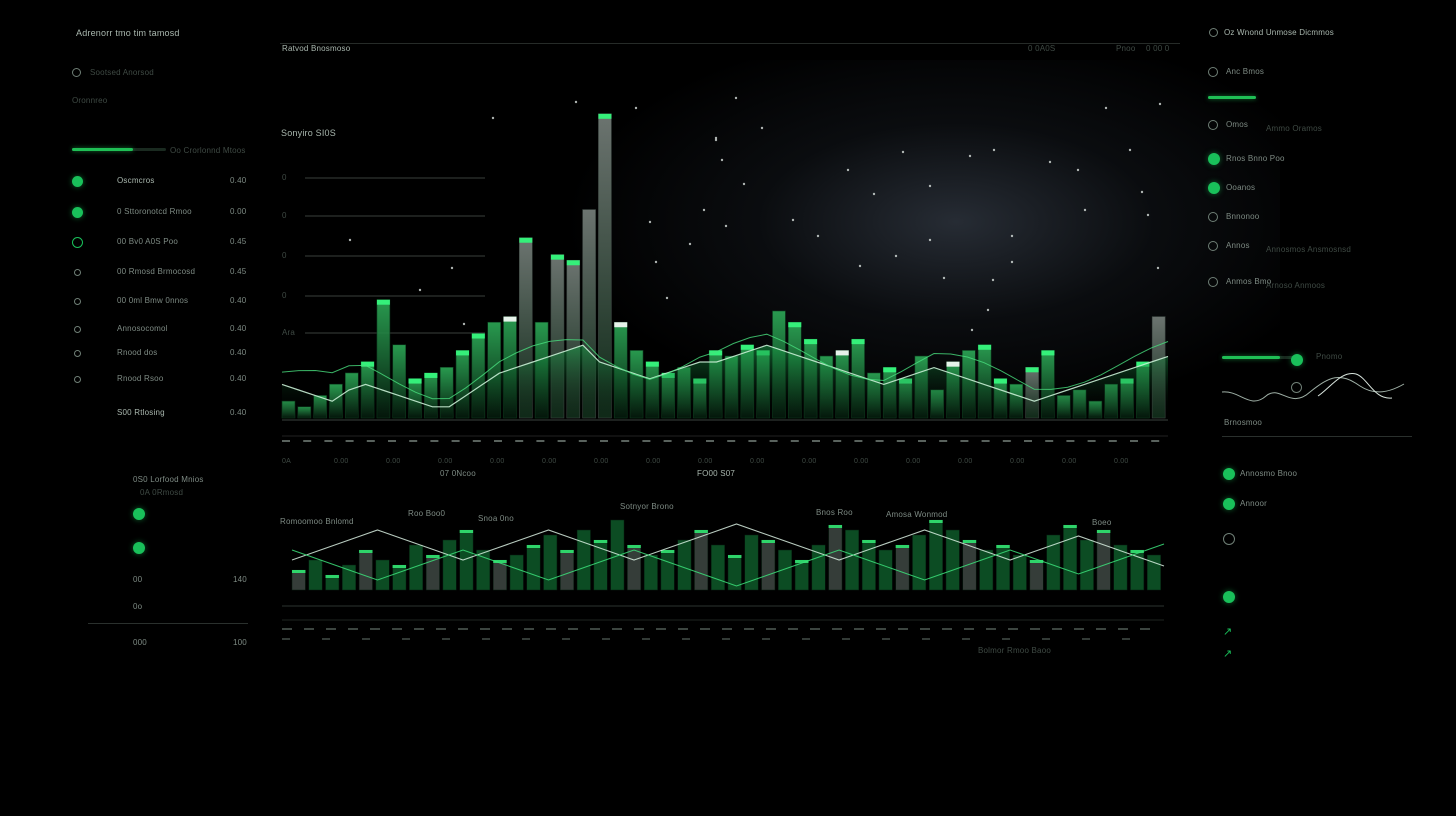 This screenshot has height=816, width=1456. What do you see at coordinates (141, 412) in the screenshot?
I see `left-footer-label: S00 Rtlosing` at bounding box center [141, 412].